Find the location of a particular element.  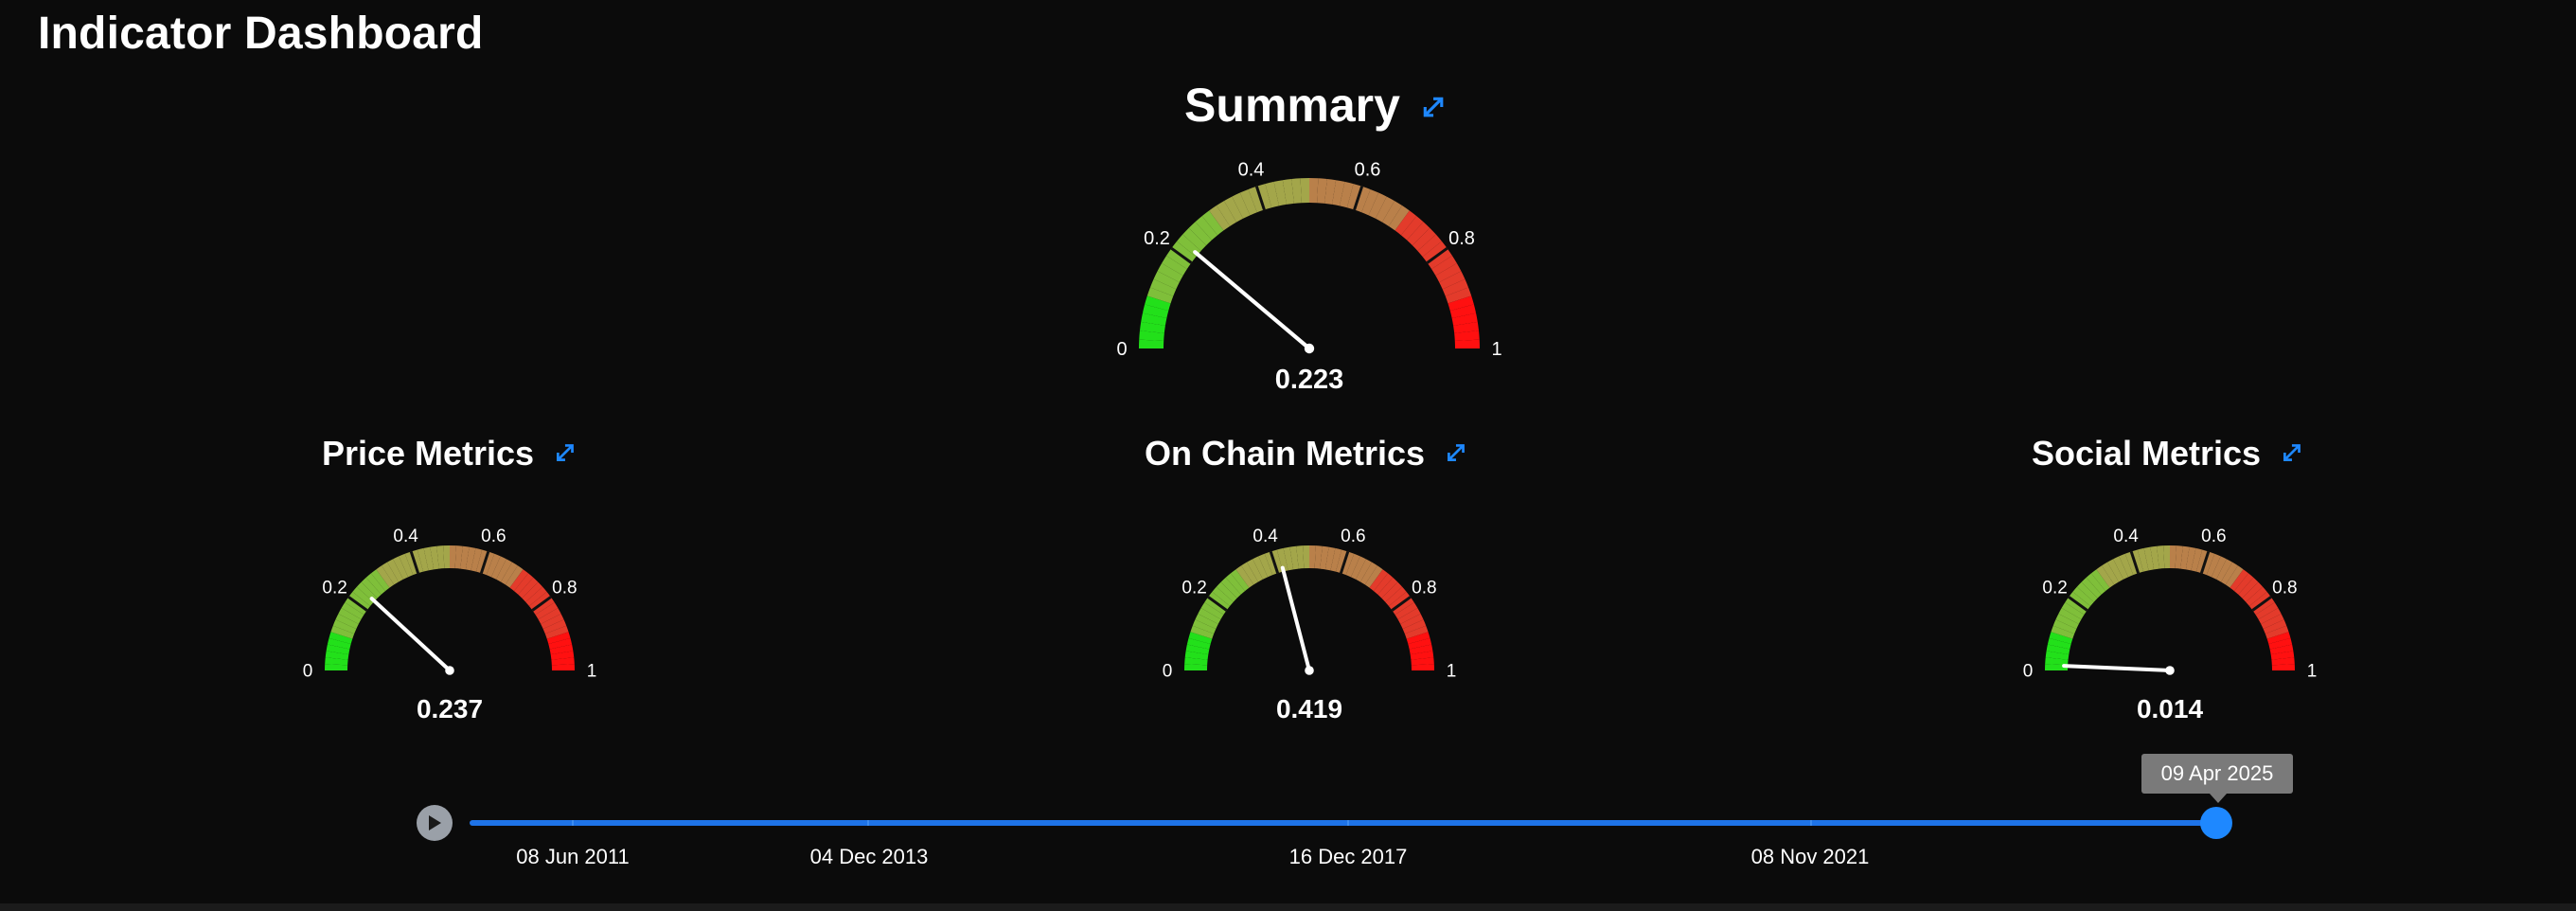

gauge-needle is located at coordinates (411, 634).